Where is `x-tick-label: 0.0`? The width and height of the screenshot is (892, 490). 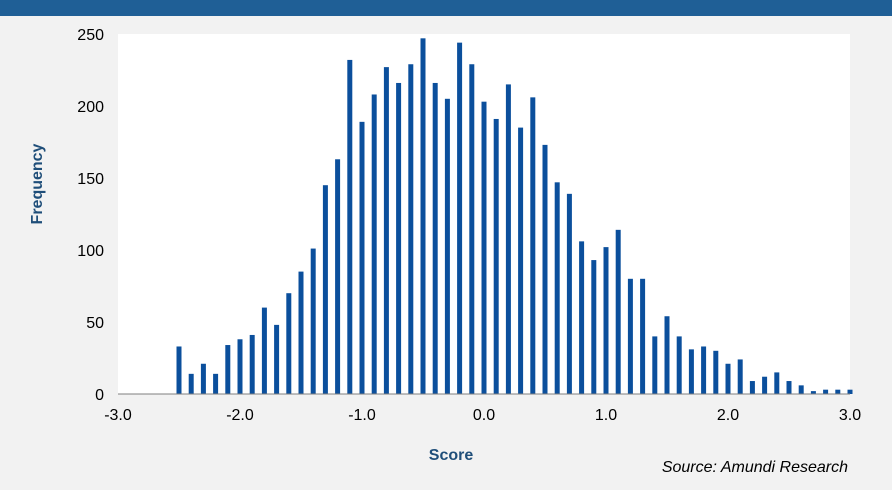
x-tick-label: 0.0 is located at coordinates (484, 415).